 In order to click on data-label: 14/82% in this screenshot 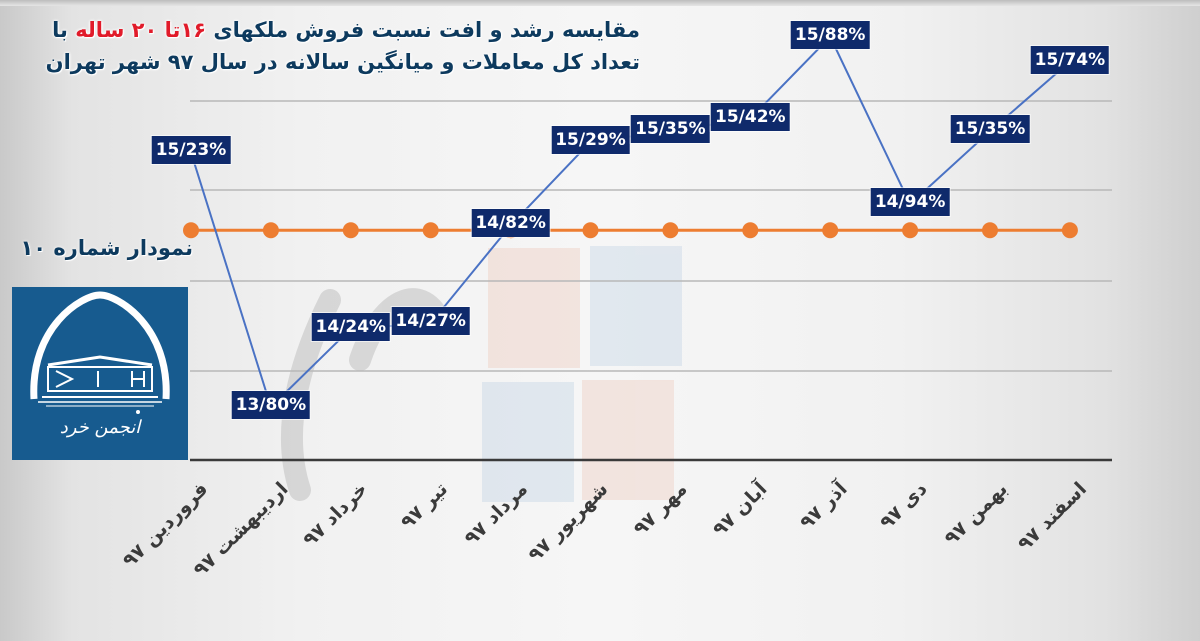, I will do `click(510, 223)`.